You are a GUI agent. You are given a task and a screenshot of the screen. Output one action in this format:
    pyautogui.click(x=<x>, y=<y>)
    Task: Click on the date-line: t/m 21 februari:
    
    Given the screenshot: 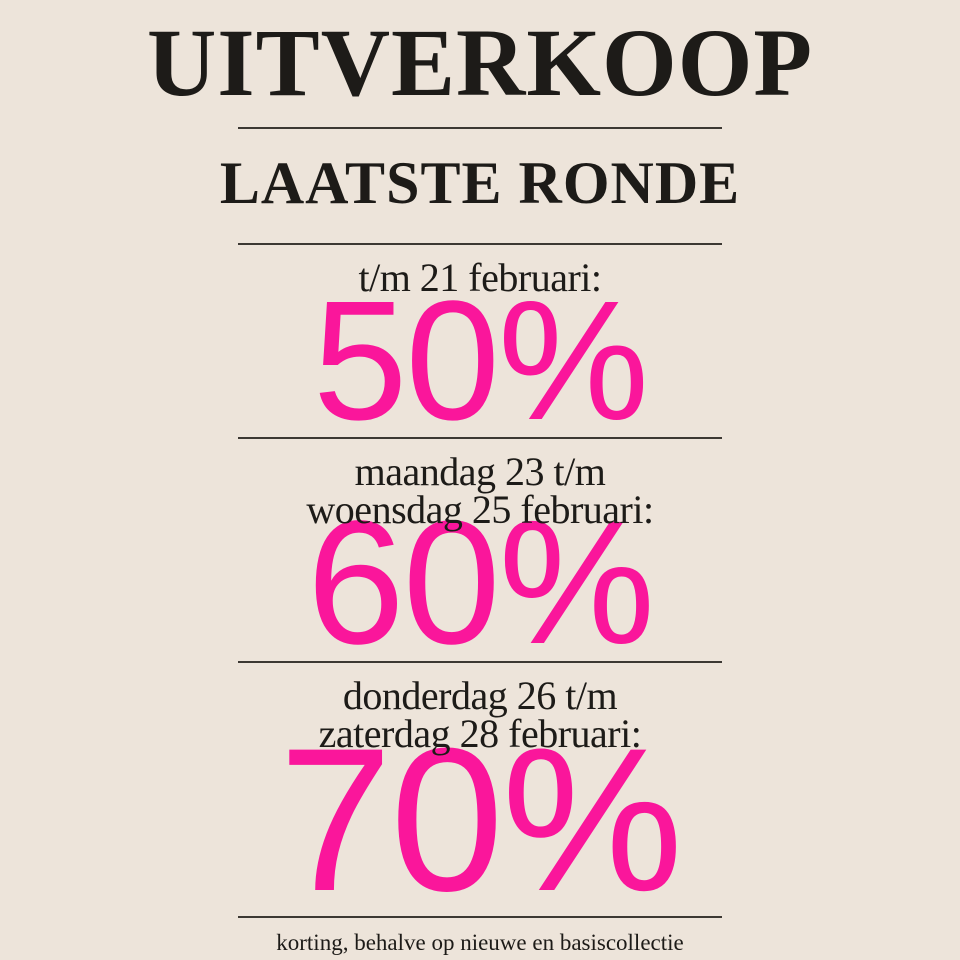 What is the action you would take?
    pyautogui.click(x=480, y=277)
    